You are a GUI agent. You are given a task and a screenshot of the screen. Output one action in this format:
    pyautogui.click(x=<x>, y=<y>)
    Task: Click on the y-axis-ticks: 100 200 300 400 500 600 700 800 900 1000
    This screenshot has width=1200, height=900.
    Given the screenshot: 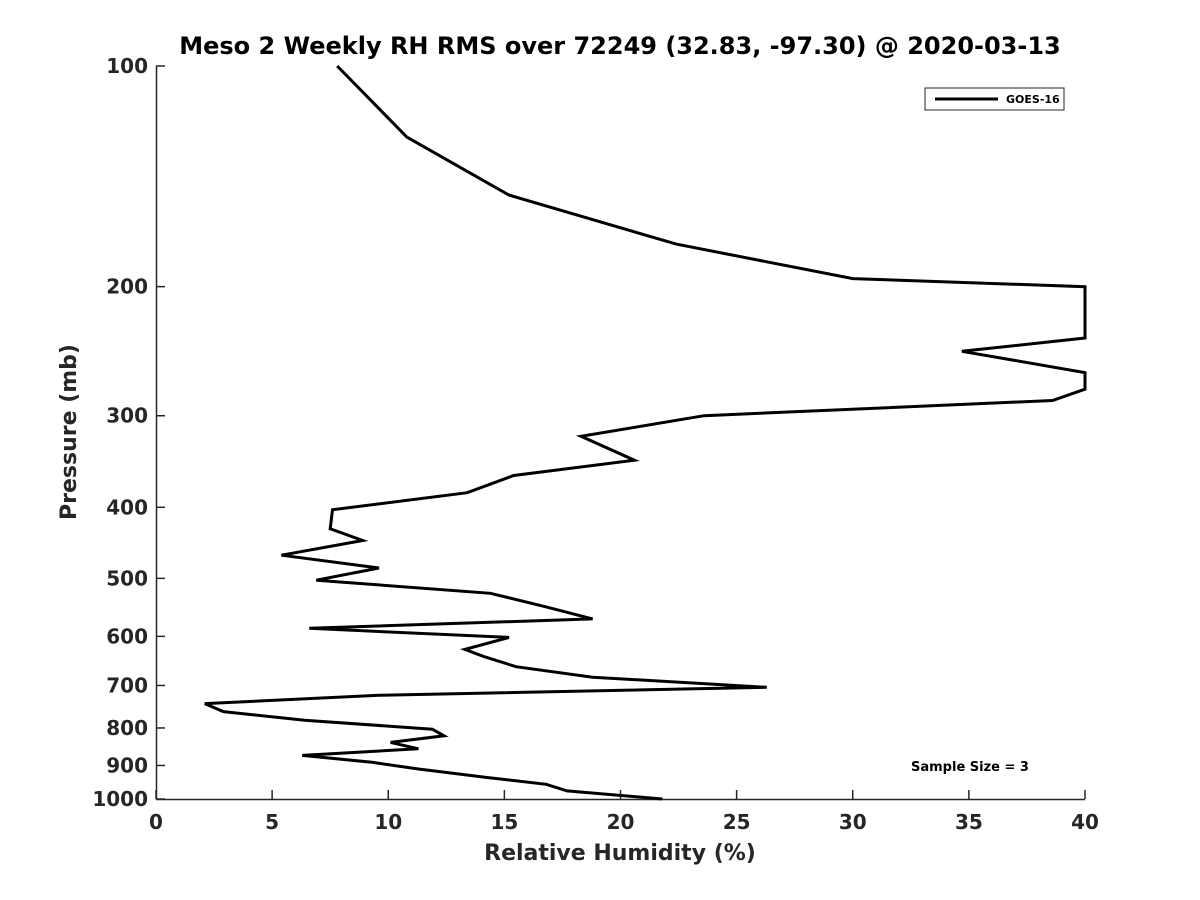 What is the action you would take?
    pyautogui.click(x=128, y=432)
    